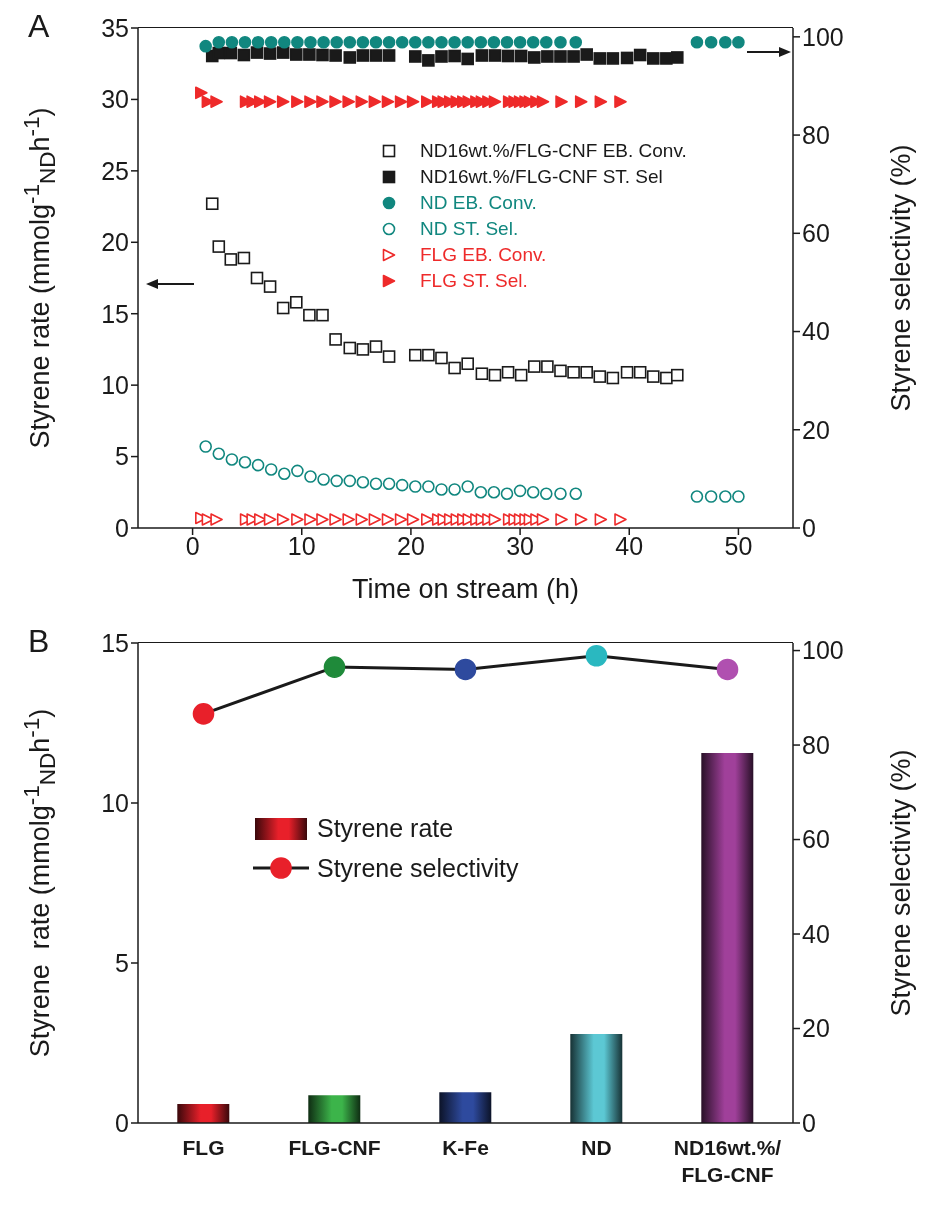 The width and height of the screenshot is (935, 1227). I want to click on x-tick-label: FLG, so click(203, 1147).